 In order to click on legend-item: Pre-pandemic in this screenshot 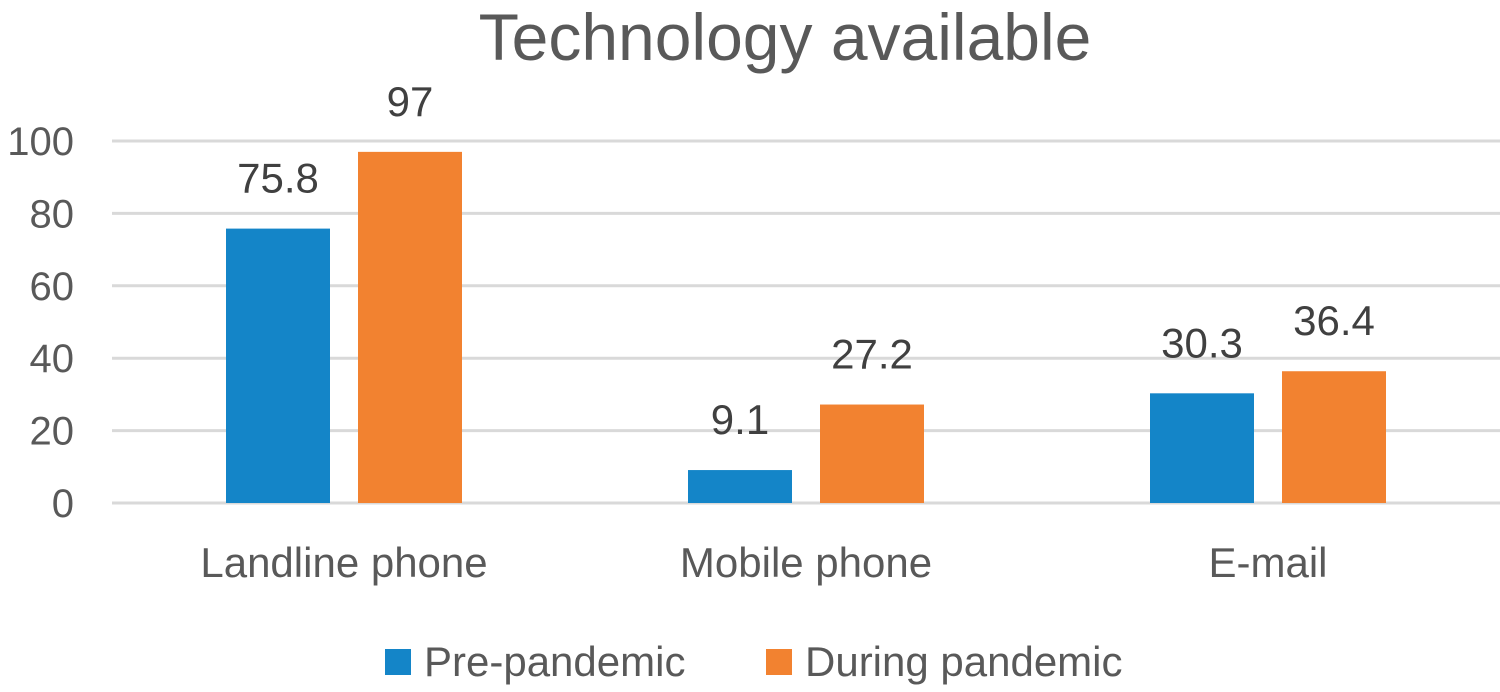, I will do `click(535, 661)`.